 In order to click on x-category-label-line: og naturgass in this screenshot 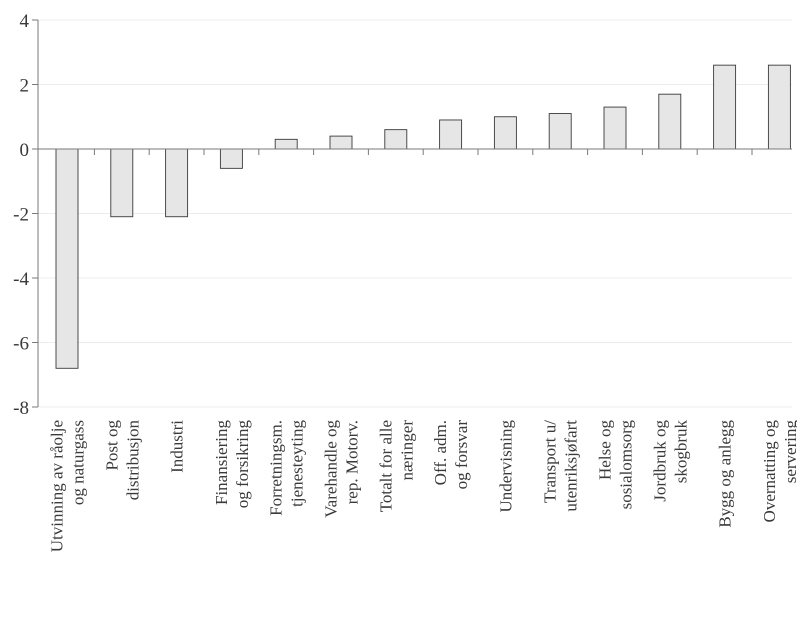, I will do `click(78, 462)`.